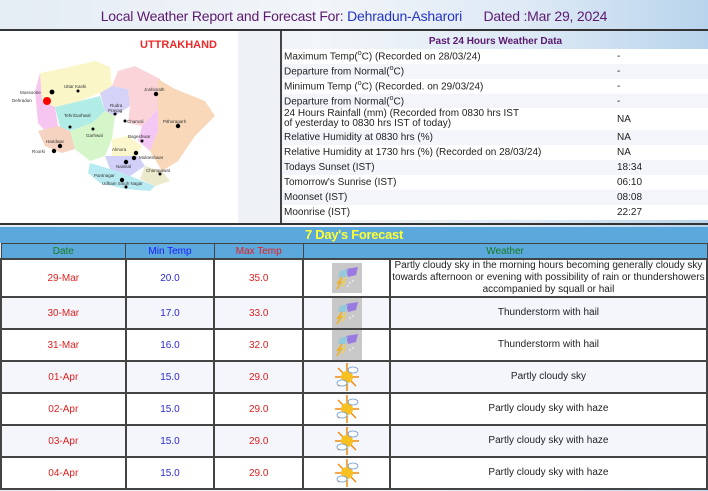 The image size is (708, 491). What do you see at coordinates (63, 377) in the screenshot?
I see `forecast-date: 01-Apr` at bounding box center [63, 377].